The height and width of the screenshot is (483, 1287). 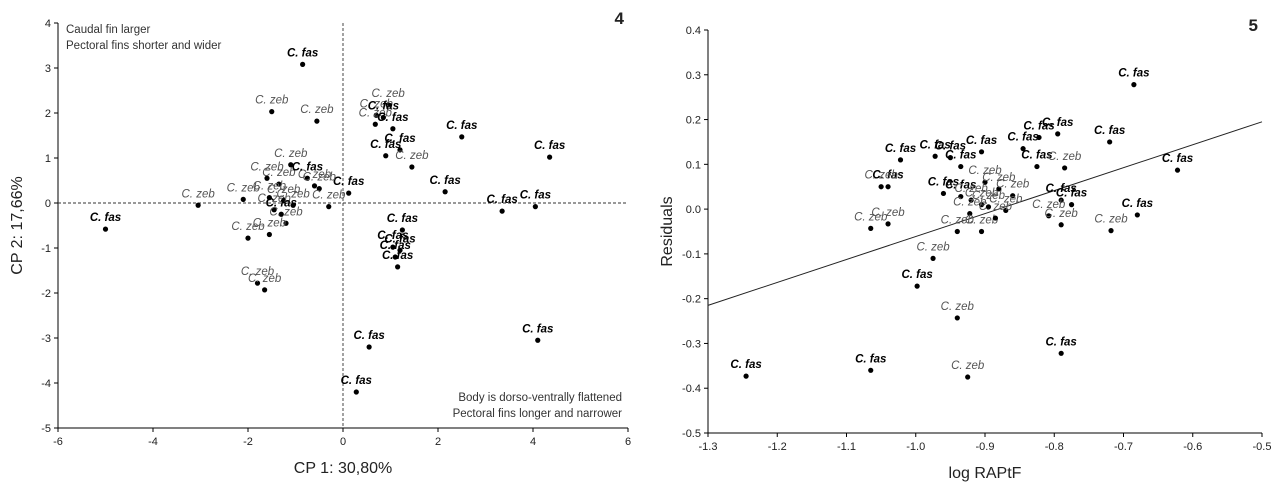 I want to click on x-tick-label: -1.2, so click(x=777, y=447).